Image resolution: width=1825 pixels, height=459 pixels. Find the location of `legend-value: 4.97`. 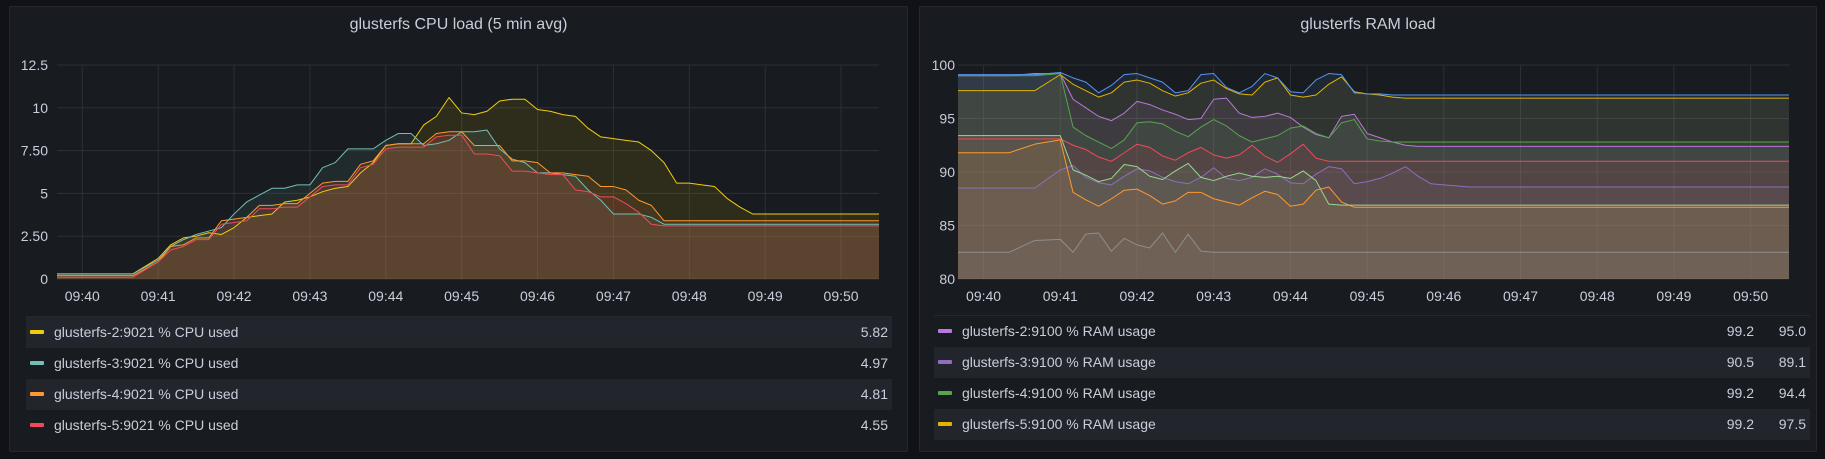

legend-value: 4.97 is located at coordinates (874, 363).